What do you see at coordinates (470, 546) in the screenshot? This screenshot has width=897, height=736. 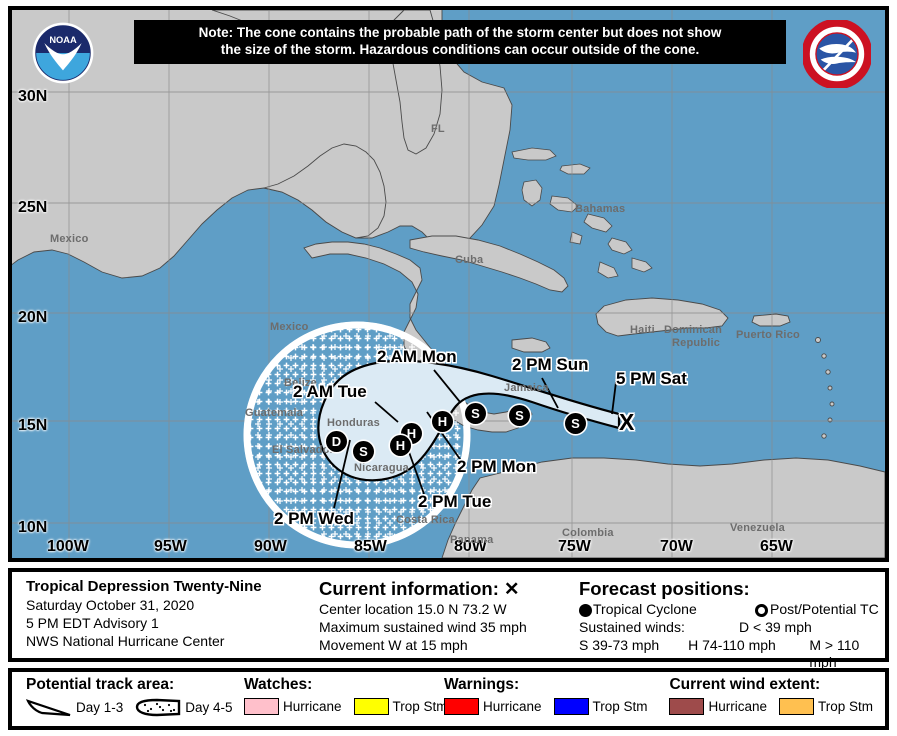 I see `lon-label-80w: 80W` at bounding box center [470, 546].